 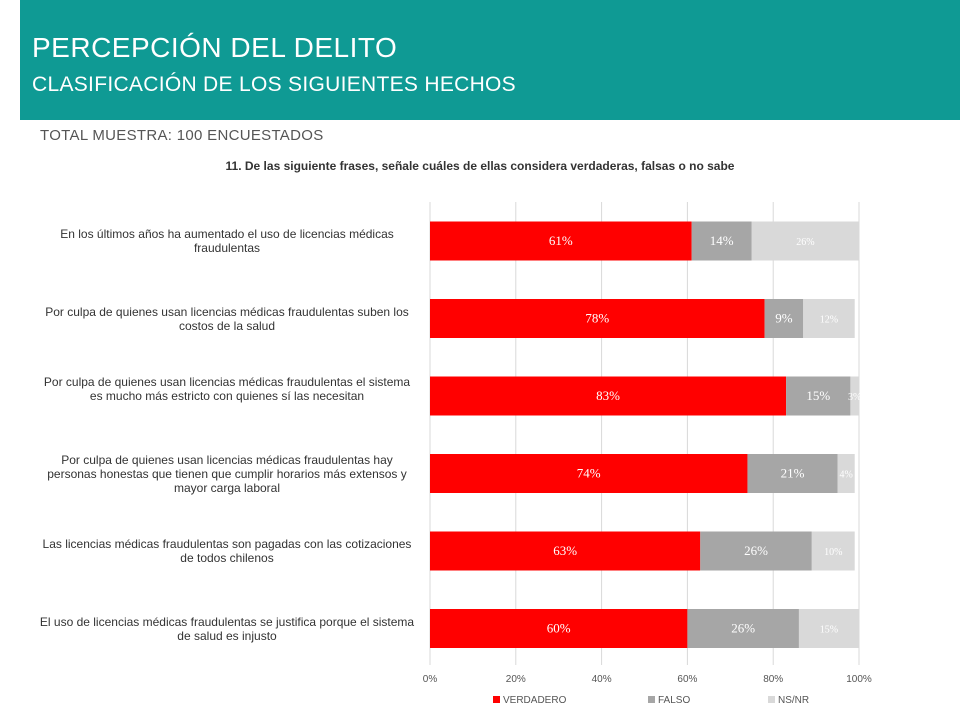 What do you see at coordinates (215, 47) in the screenshot?
I see `page-title: PERCEPCIÓN DEL DELITO` at bounding box center [215, 47].